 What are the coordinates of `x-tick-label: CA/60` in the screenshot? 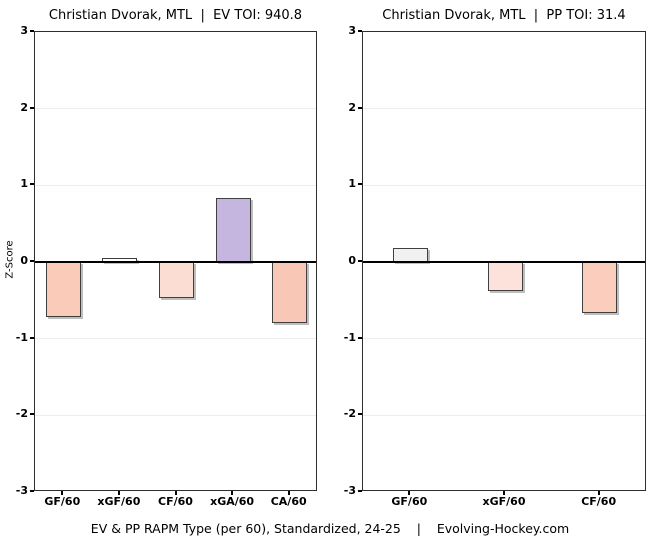 It's located at (288, 501).